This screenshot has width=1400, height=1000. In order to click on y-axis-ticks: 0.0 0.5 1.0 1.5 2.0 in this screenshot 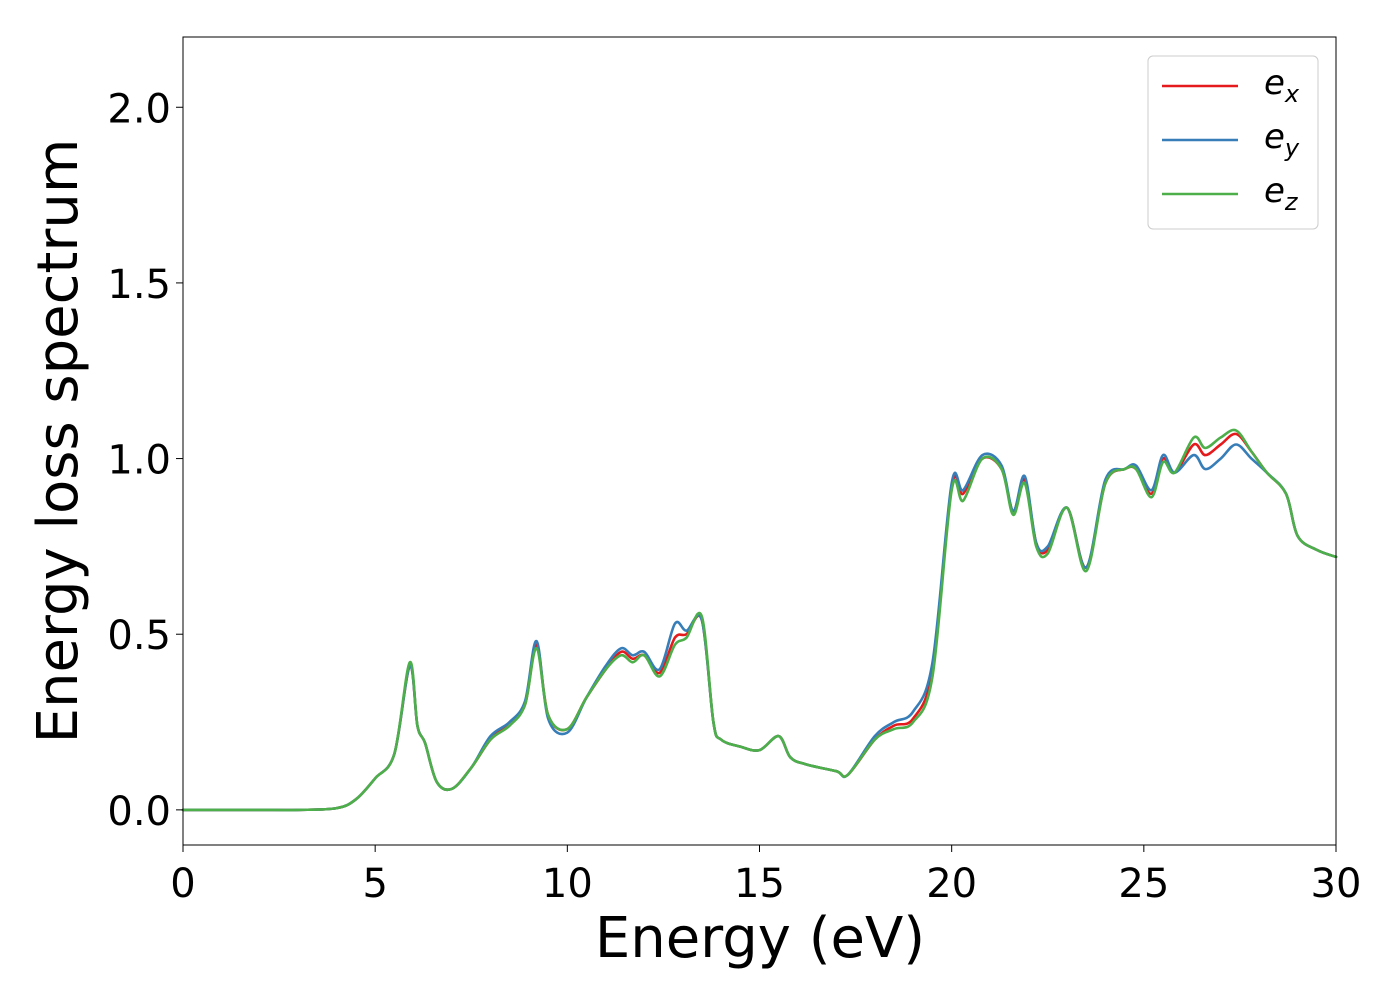, I will do `click(145, 460)`.